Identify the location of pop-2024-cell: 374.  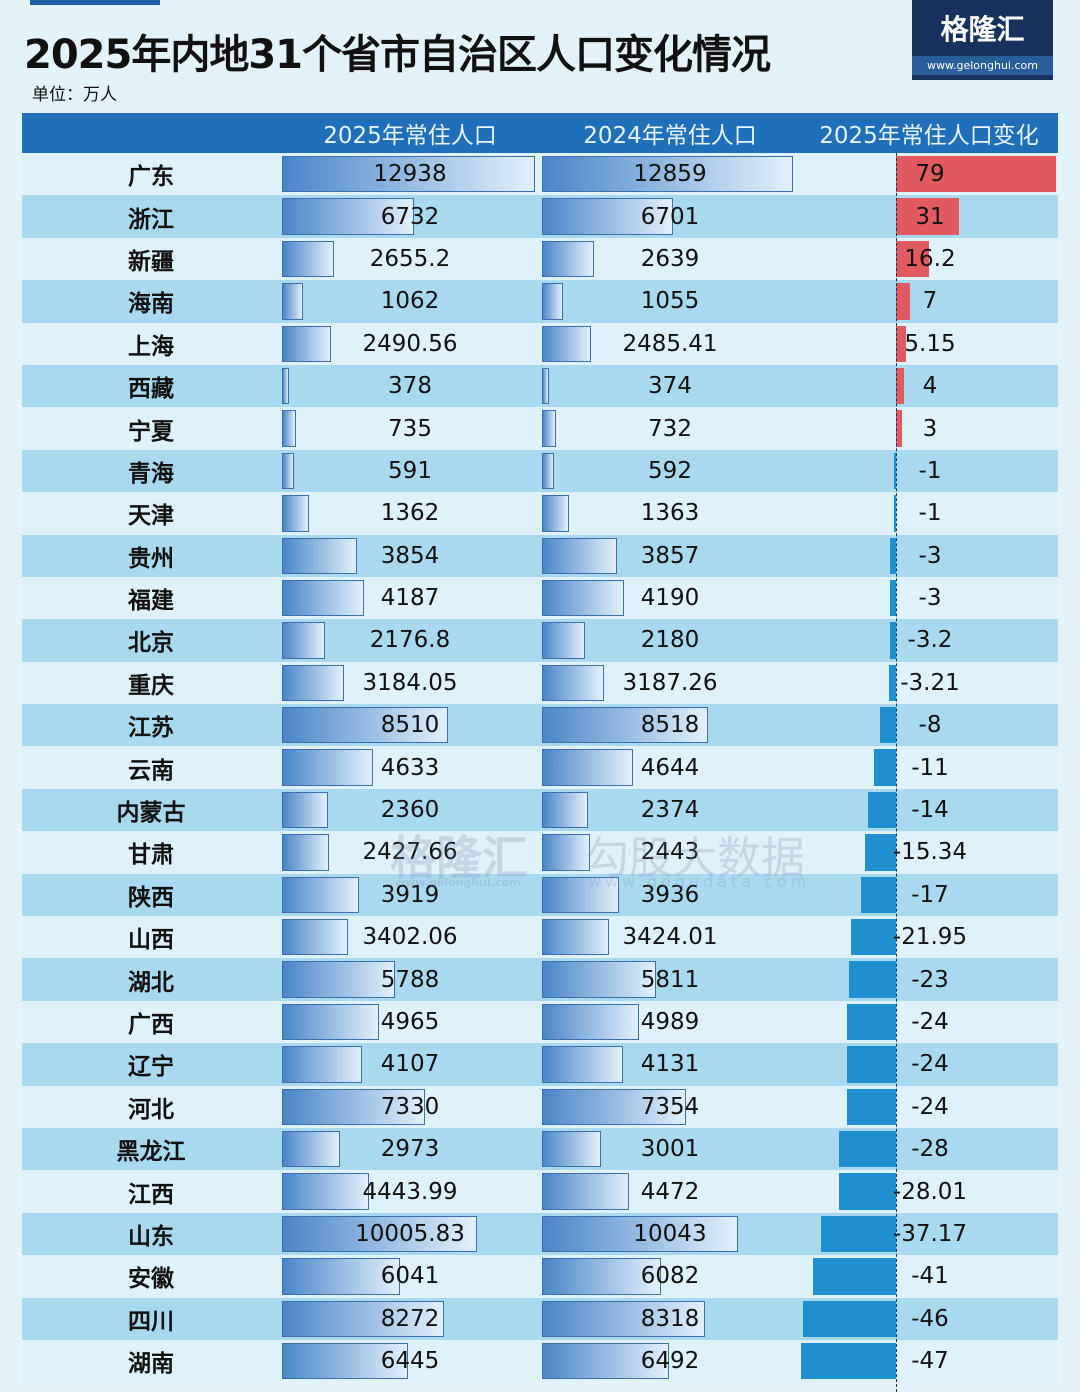
(670, 386).